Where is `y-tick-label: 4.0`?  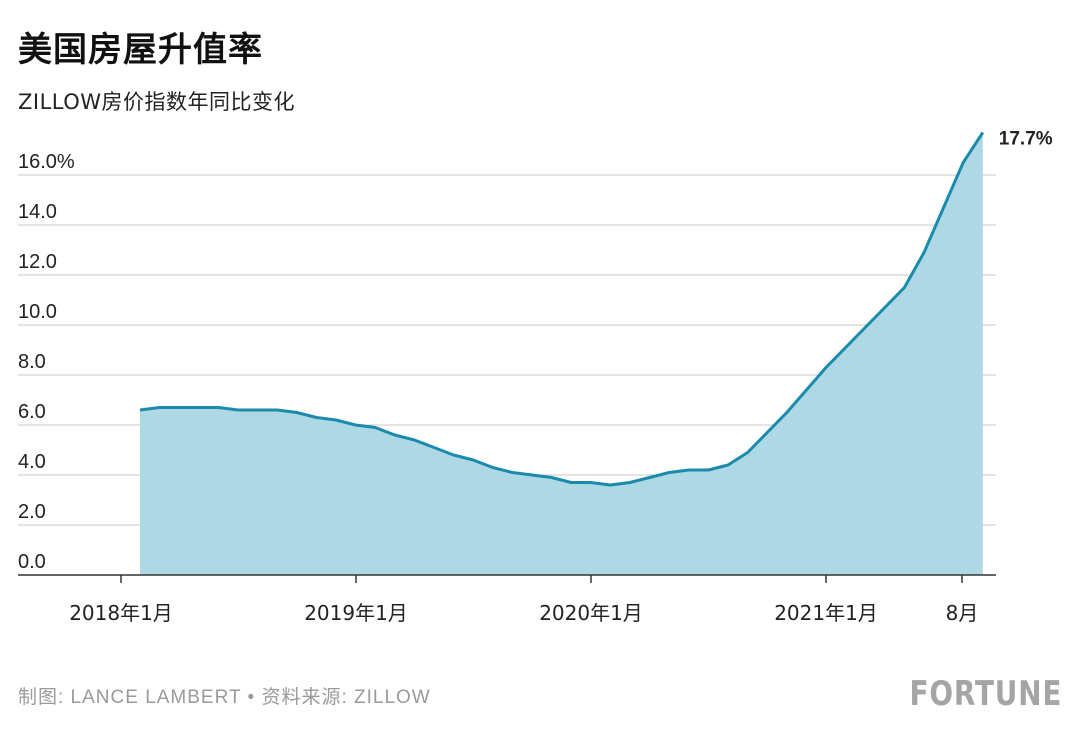
y-tick-label: 4.0 is located at coordinates (32, 462).